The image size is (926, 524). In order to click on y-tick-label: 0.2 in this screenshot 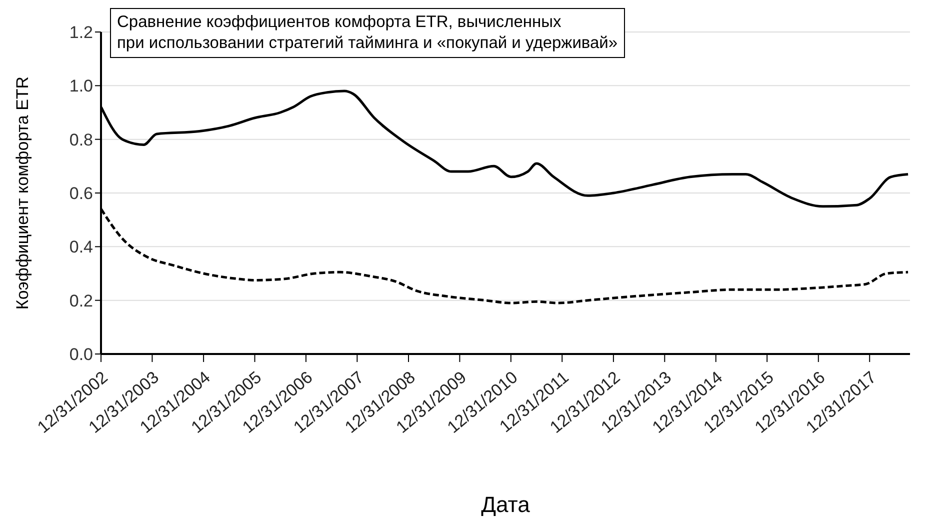, I will do `click(81, 300)`.